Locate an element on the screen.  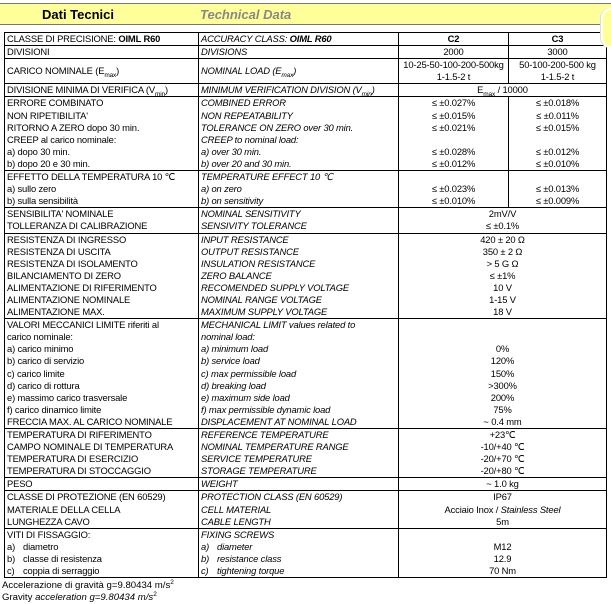
value-c3: 3000 is located at coordinates (557, 52).